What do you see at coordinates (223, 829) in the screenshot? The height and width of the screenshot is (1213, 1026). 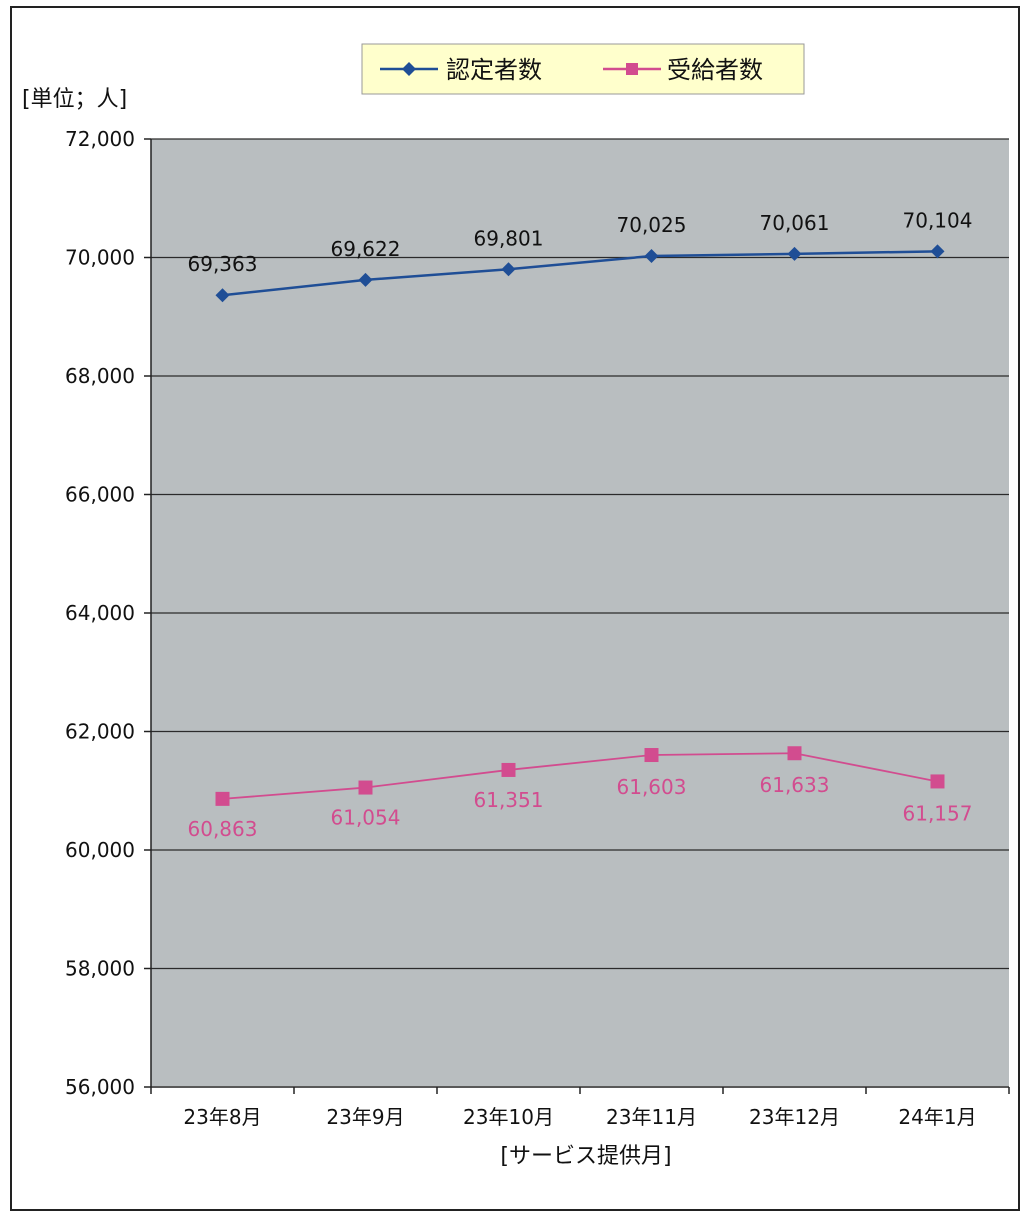 I see `data-label: 60,863` at bounding box center [223, 829].